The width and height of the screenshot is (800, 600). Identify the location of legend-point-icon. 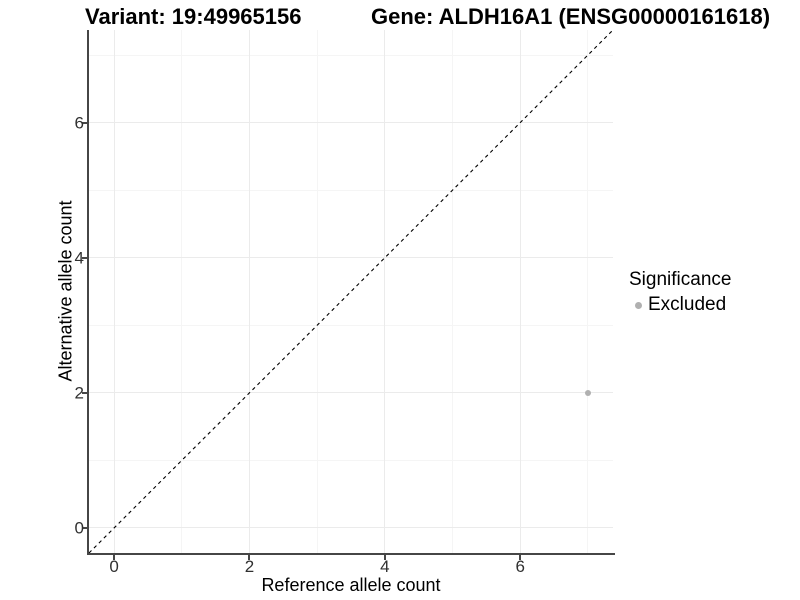
(638, 305).